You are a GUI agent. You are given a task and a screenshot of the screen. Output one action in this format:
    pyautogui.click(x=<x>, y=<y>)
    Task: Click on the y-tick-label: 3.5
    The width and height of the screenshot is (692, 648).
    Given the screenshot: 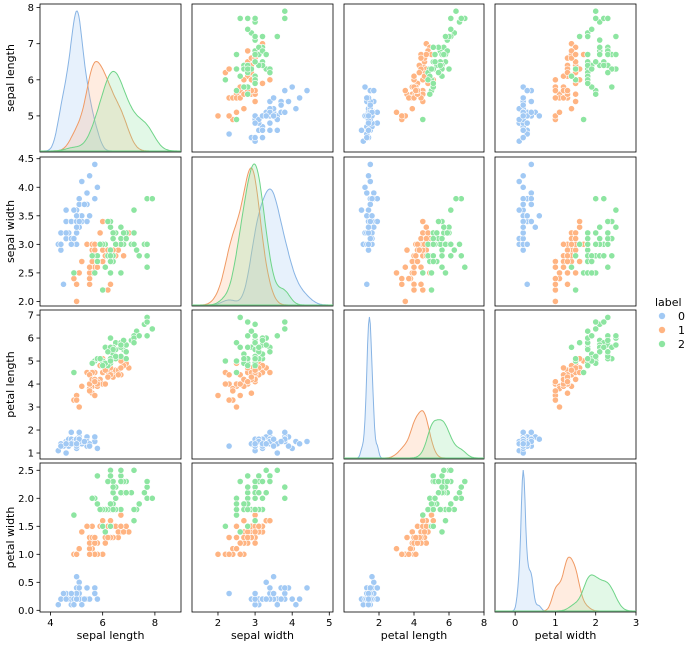 What is the action you would take?
    pyautogui.click(x=26, y=216)
    